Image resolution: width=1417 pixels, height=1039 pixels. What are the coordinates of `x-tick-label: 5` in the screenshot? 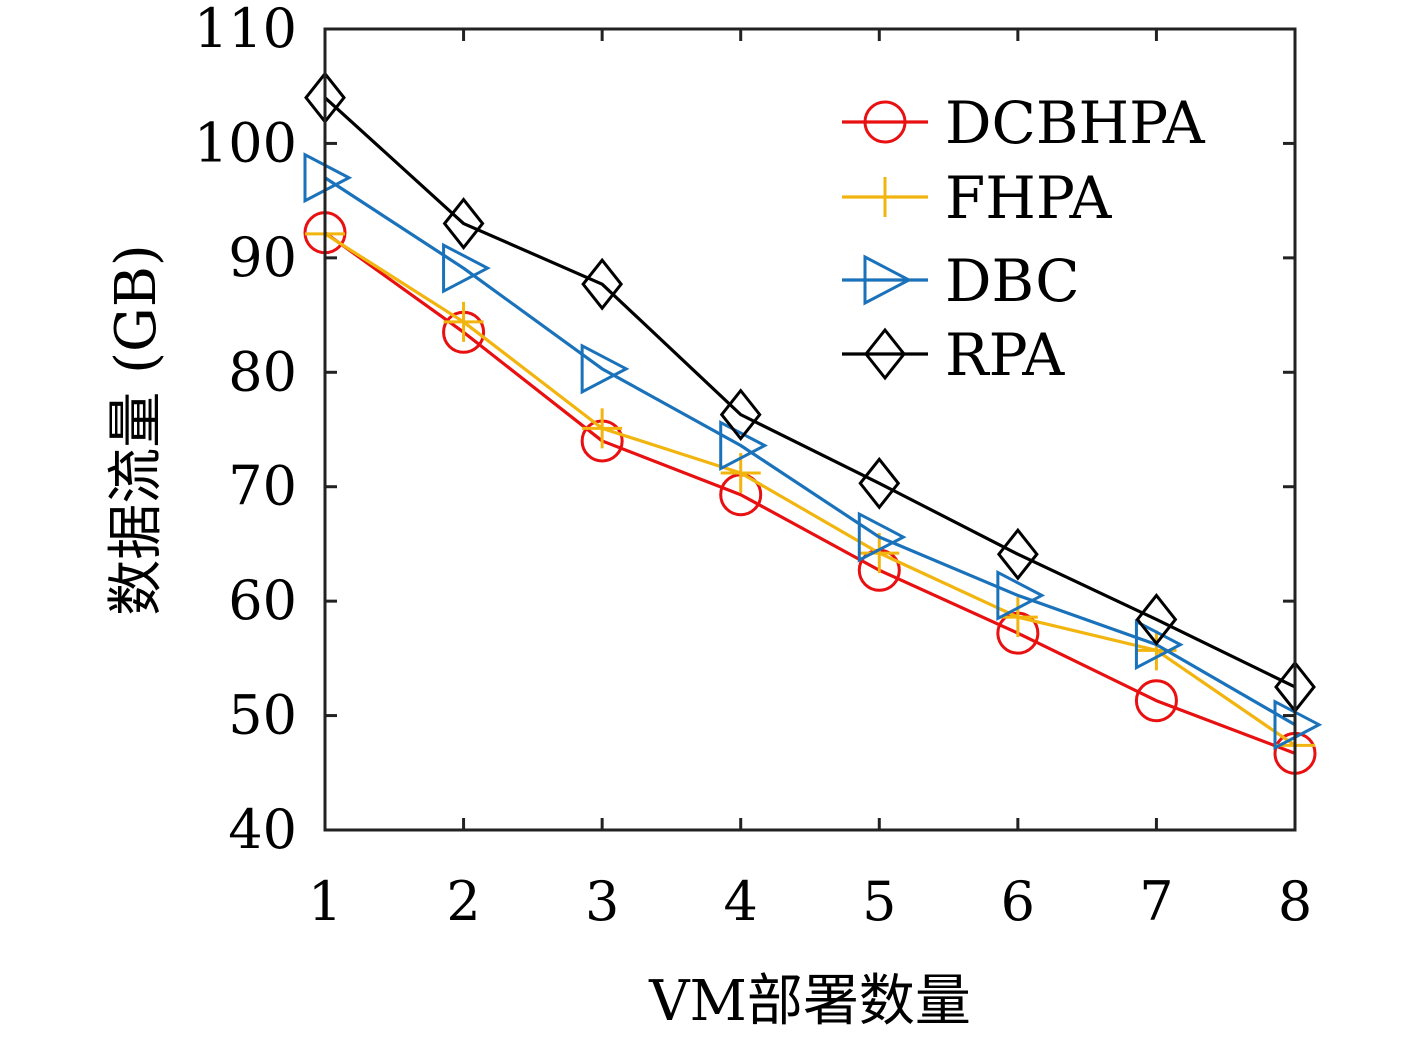 It's located at (879, 901).